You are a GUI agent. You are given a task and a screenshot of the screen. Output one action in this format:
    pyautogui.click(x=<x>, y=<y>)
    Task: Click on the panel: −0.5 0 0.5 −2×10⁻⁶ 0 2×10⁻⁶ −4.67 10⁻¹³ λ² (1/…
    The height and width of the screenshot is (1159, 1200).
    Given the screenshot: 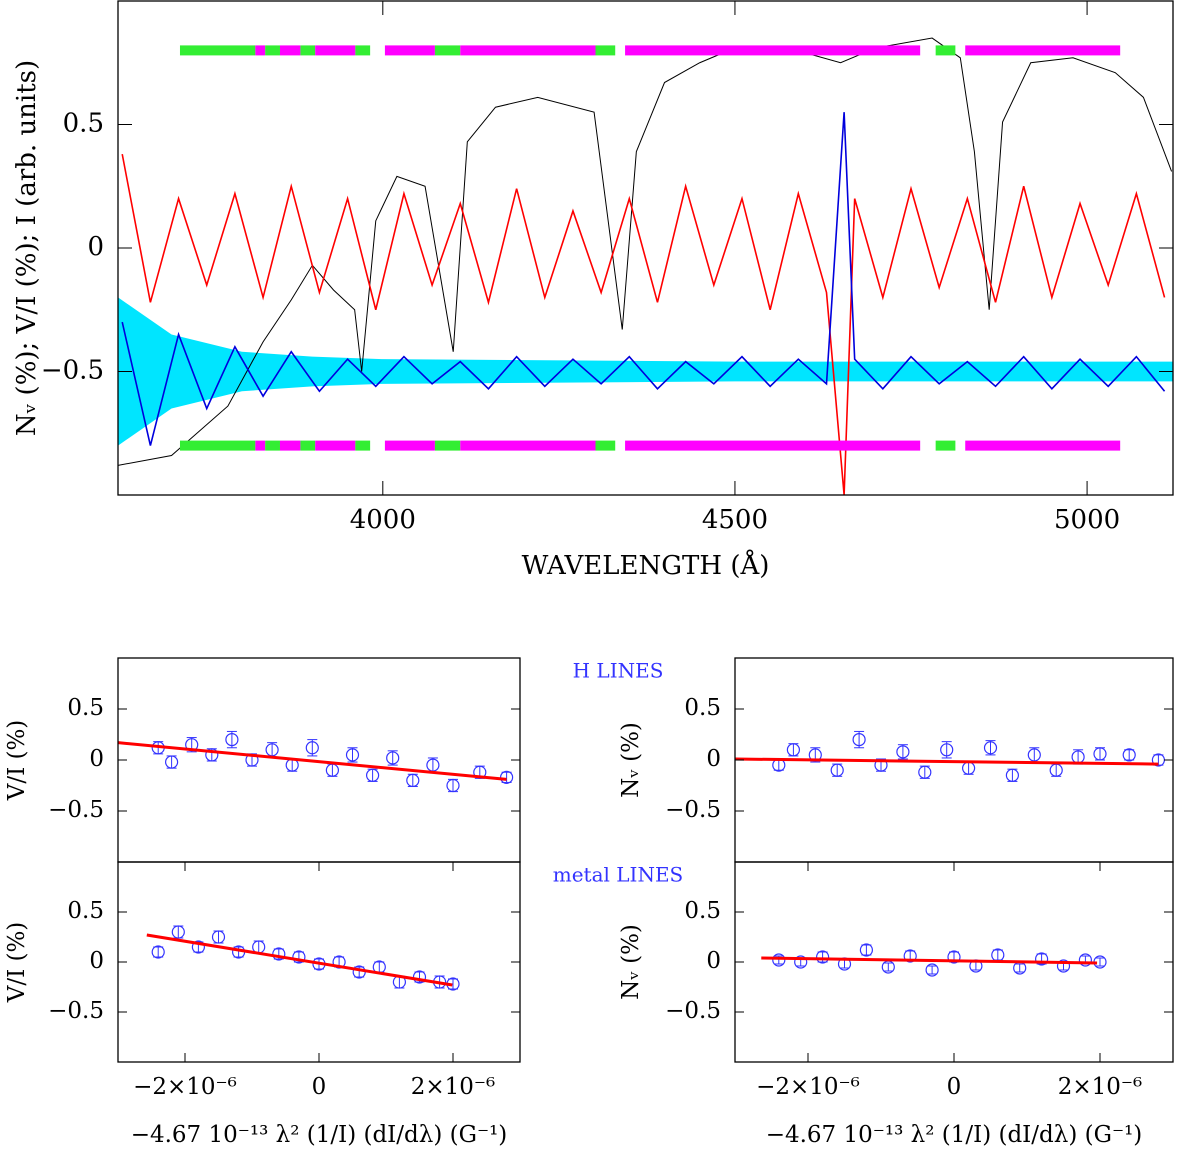 What is the action you would take?
    pyautogui.click(x=896, y=1004)
    